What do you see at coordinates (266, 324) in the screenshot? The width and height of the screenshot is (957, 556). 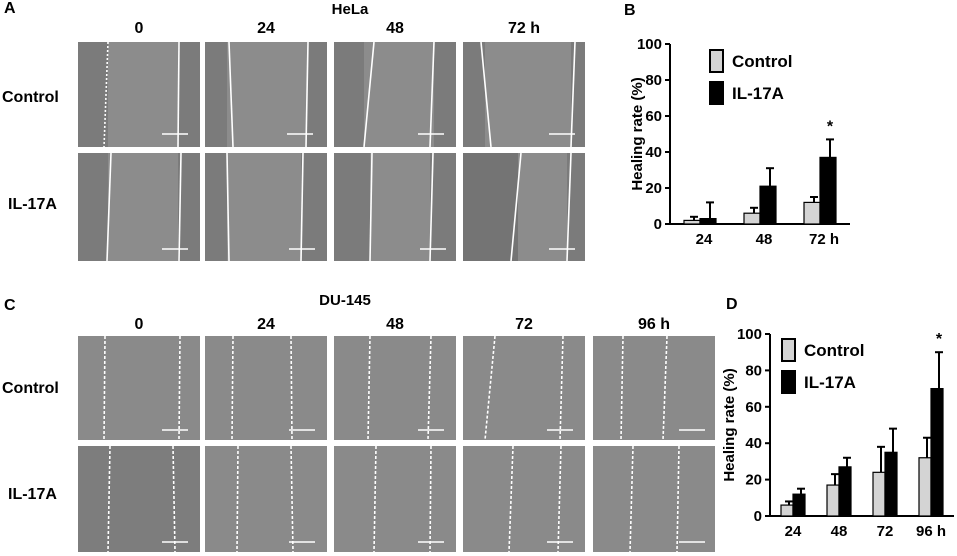 I see `panel-c-timepoint-1: 24` at bounding box center [266, 324].